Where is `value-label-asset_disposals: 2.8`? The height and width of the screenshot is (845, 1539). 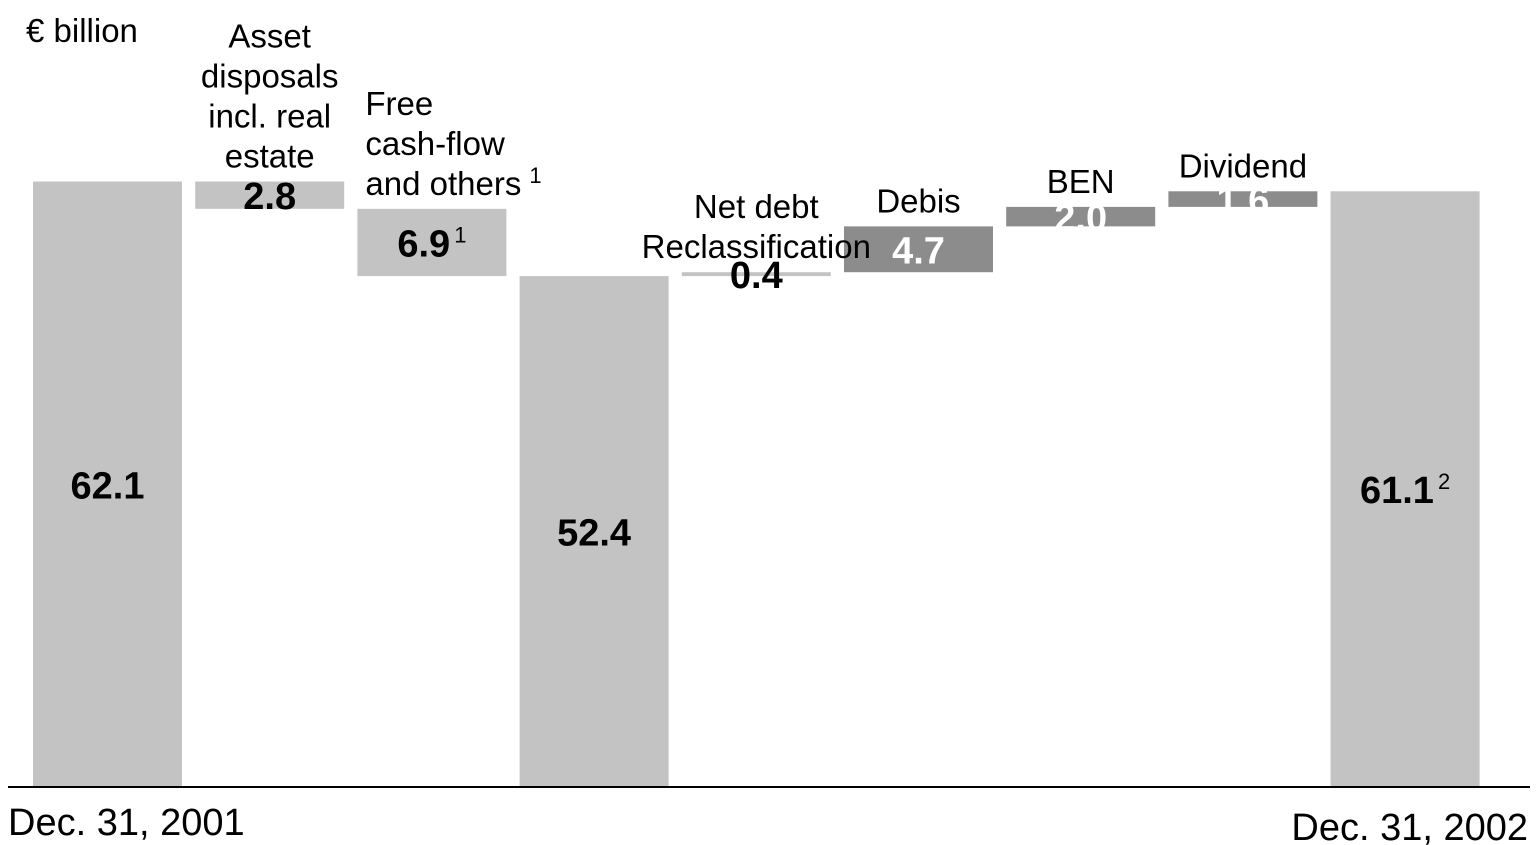
value-label-asset_disposals: 2.8 is located at coordinates (269, 197).